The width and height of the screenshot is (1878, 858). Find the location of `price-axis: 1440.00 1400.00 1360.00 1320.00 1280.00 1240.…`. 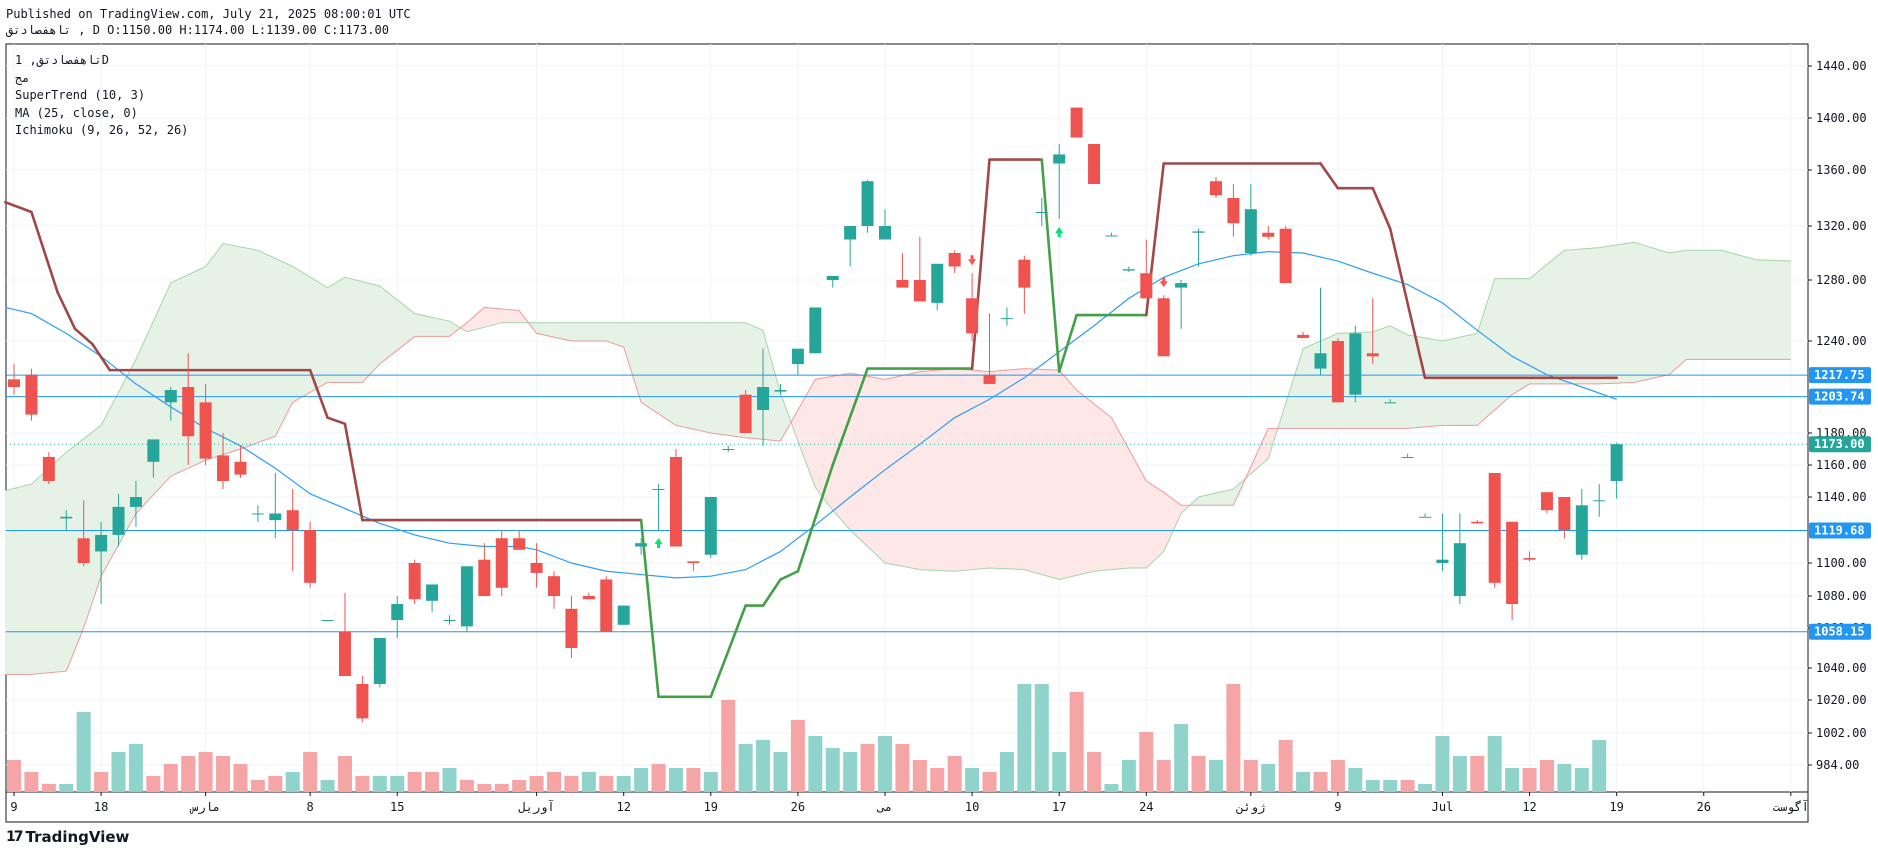

price-axis: 1440.00 1400.00 1360.00 1320.00 1280.00 1240.… is located at coordinates (1837, 415).